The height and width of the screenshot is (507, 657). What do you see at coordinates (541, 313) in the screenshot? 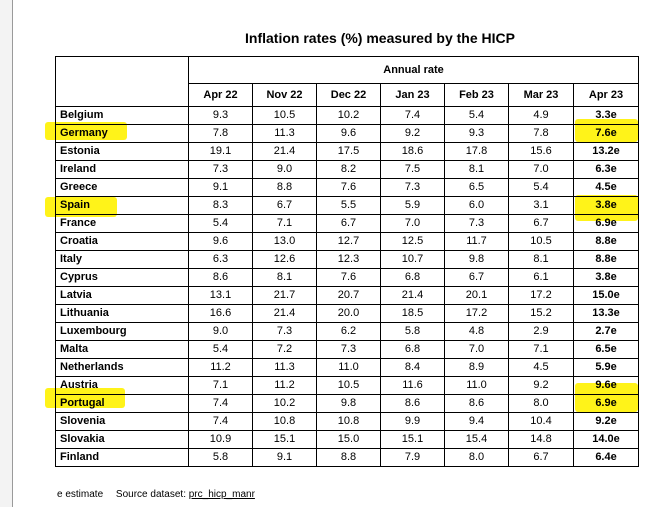
I see `value-cell: 15.2` at bounding box center [541, 313].